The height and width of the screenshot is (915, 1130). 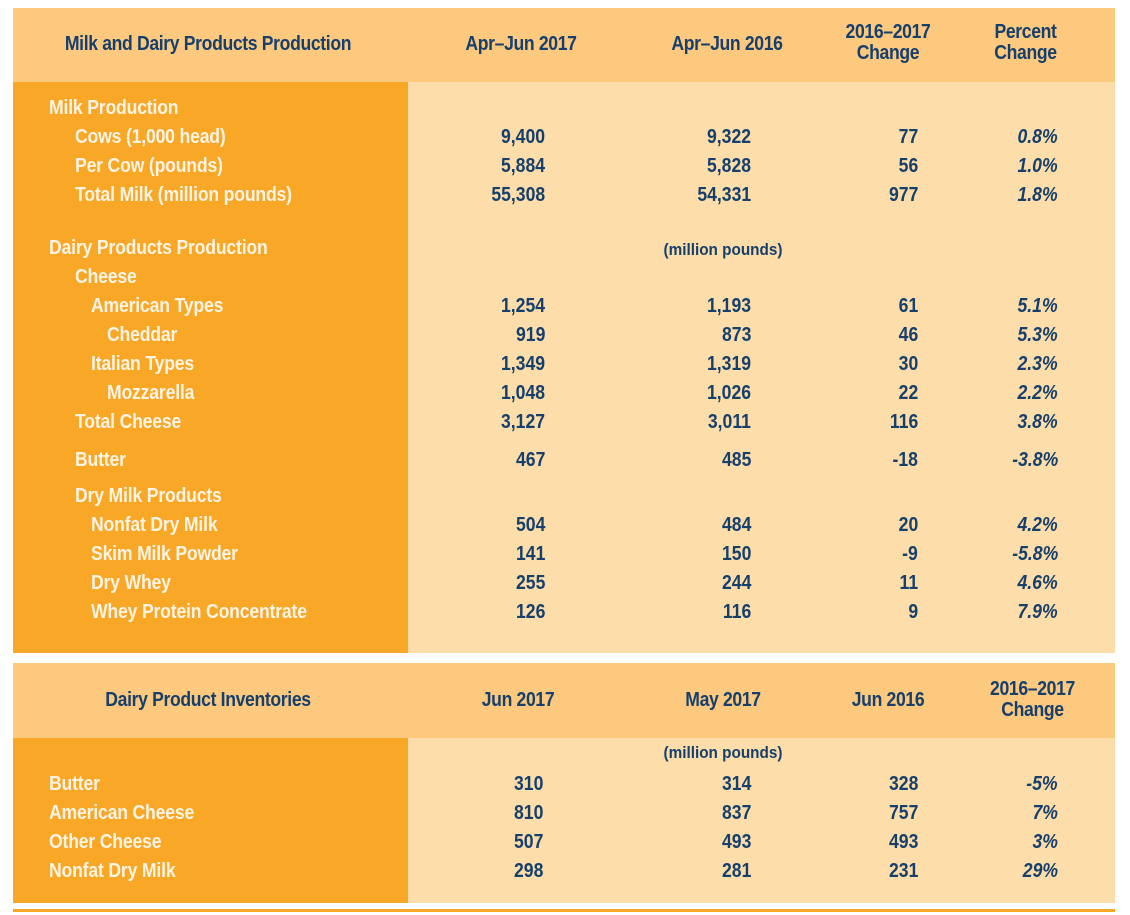 What do you see at coordinates (128, 422) in the screenshot?
I see `row-label: Total Cheese` at bounding box center [128, 422].